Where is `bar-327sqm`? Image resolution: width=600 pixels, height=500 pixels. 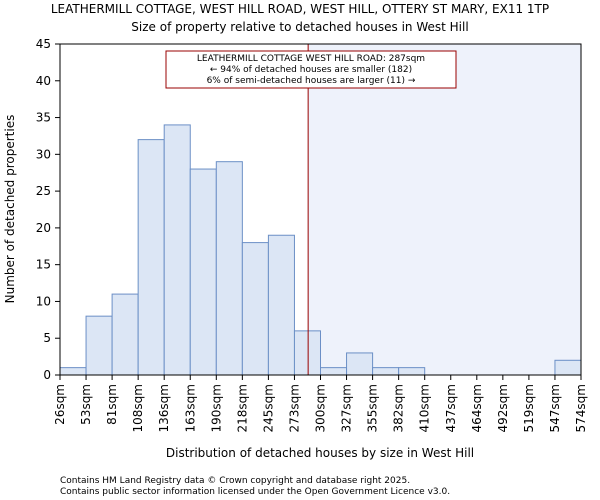
bar-327sqm is located at coordinates (360, 364).